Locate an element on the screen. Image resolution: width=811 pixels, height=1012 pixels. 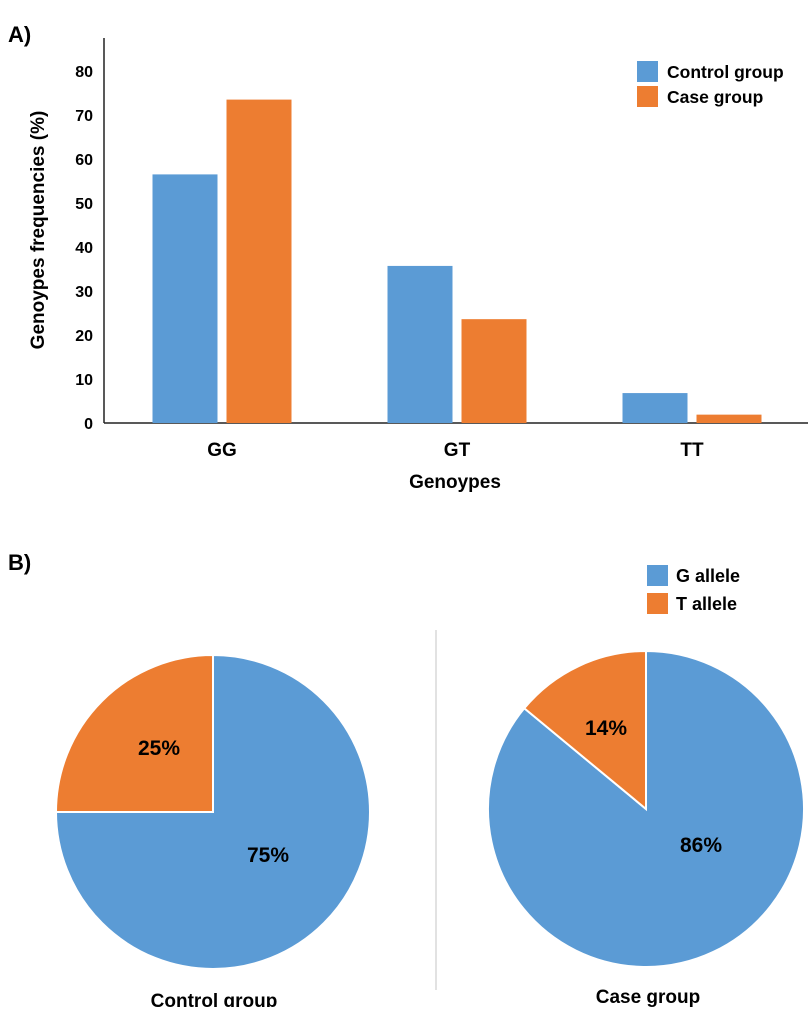
y-tick-label: 40 is located at coordinates (84, 248).